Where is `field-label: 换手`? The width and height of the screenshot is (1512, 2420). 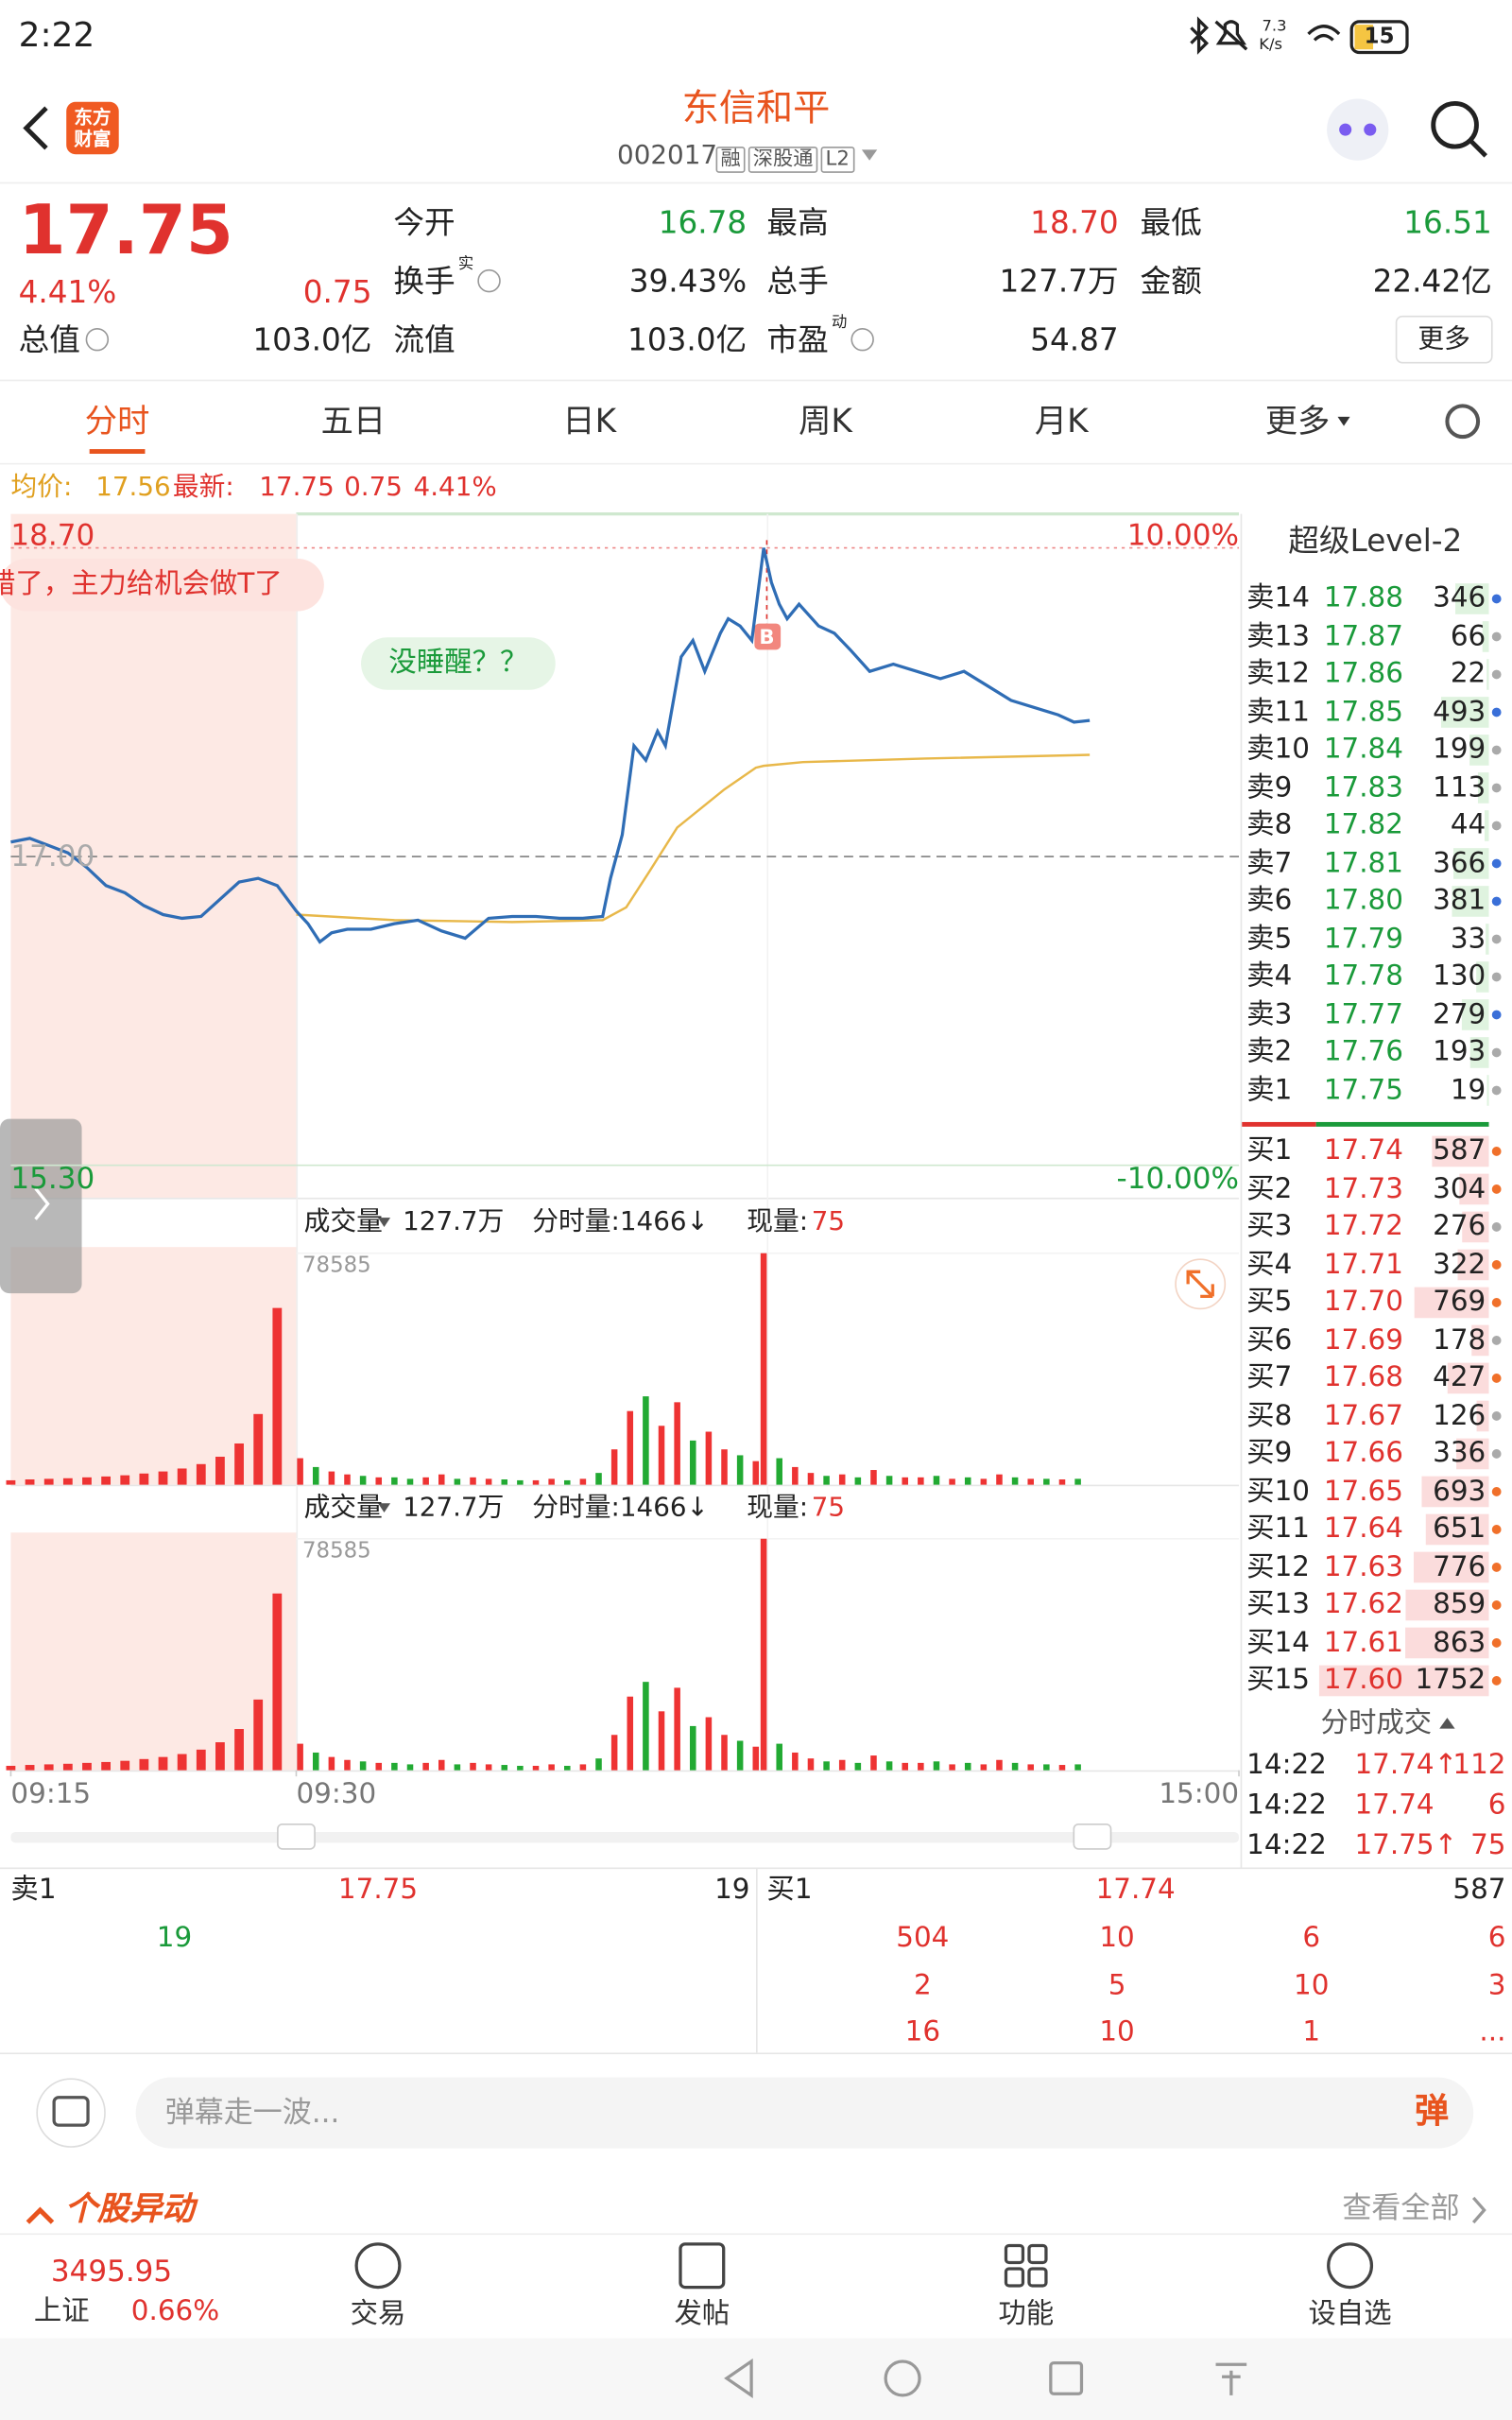
field-label: 换手 is located at coordinates (424, 281).